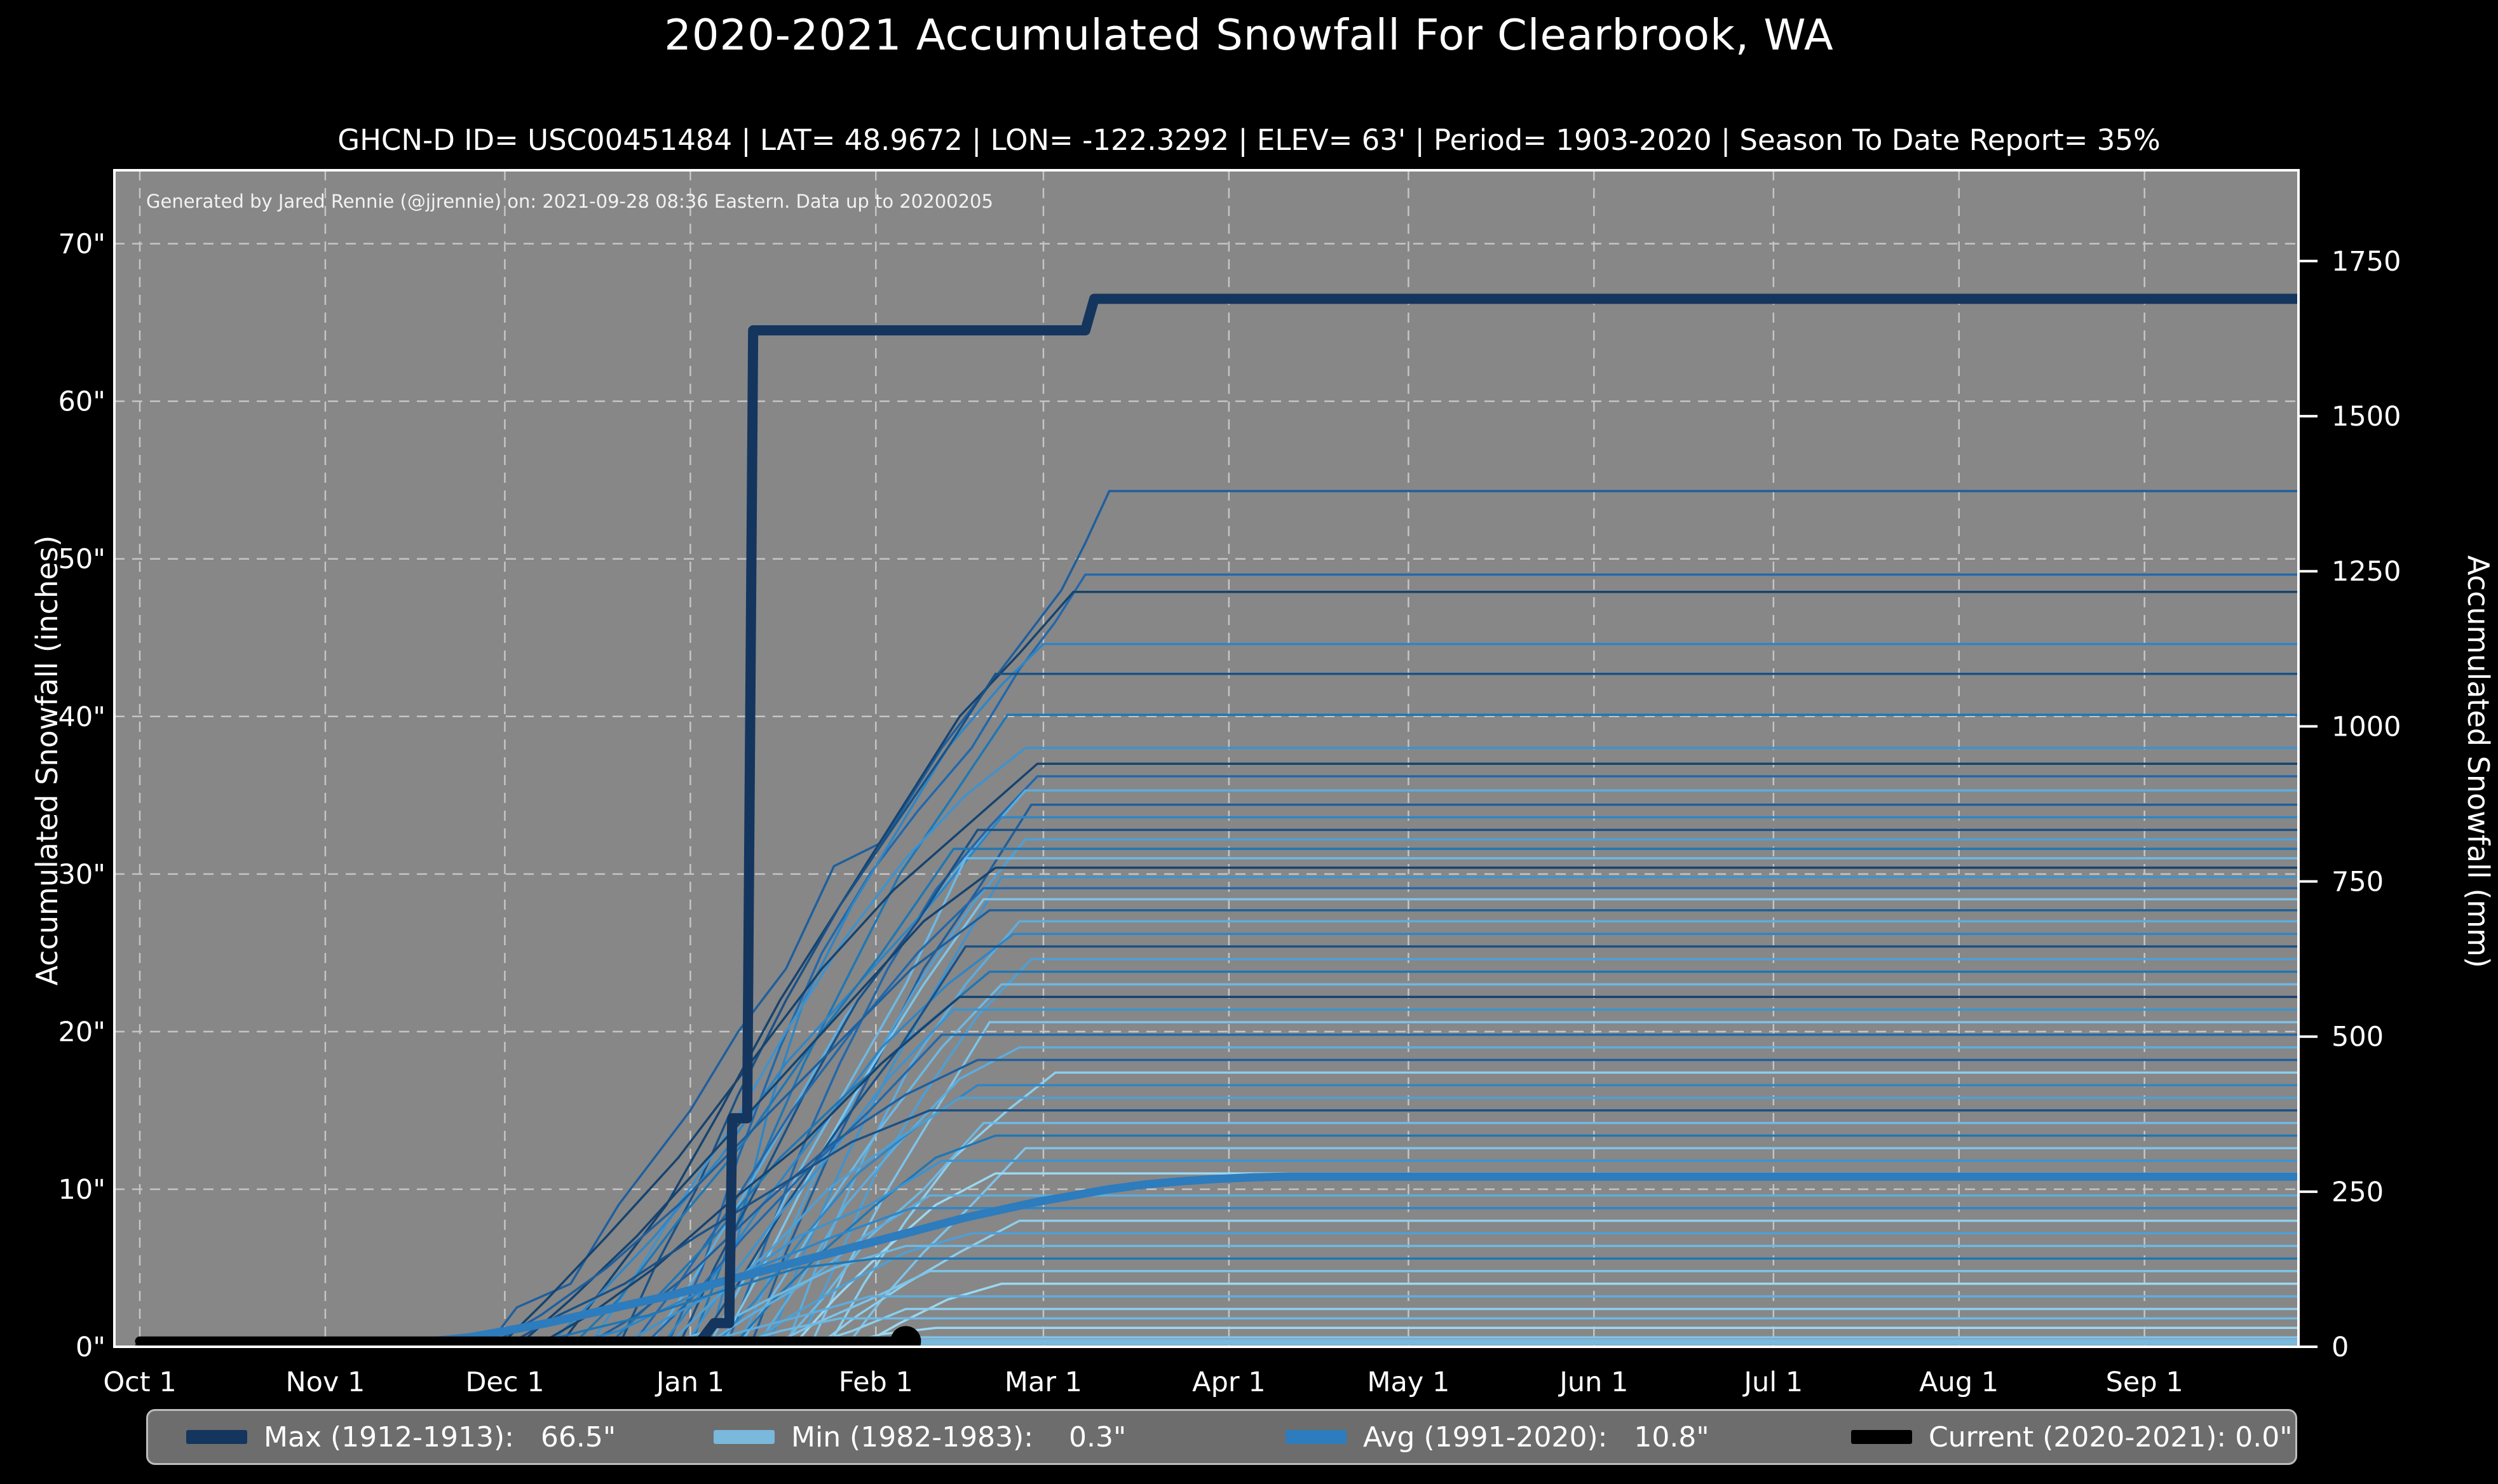 This screenshot has height=1484, width=2498. Describe the element at coordinates (1772, 1382) in the screenshot. I see `x-tick-Jul1: Jul 1` at that location.